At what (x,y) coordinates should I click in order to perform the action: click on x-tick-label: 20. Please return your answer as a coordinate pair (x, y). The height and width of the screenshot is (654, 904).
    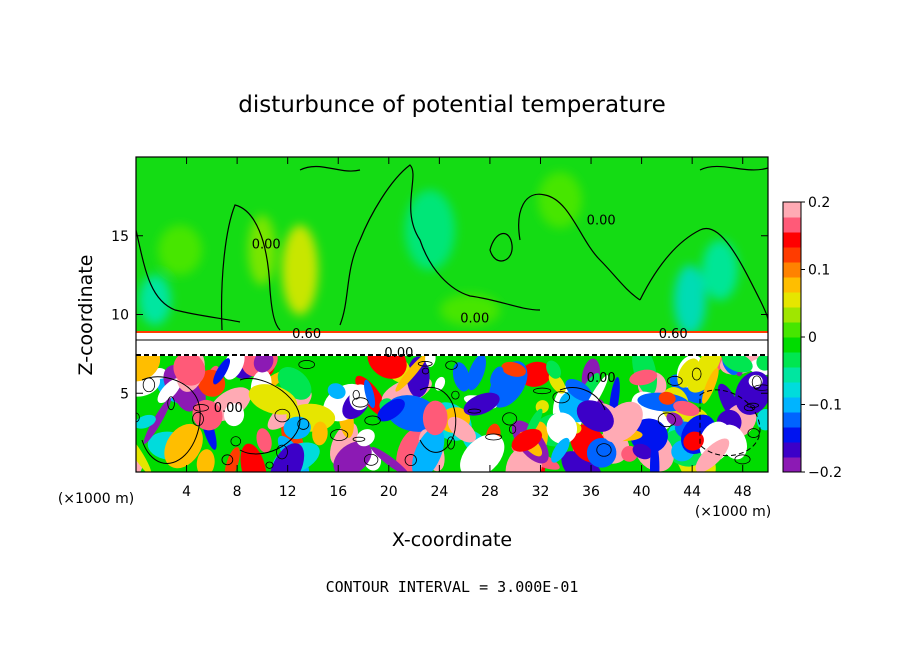
    Looking at the image, I should click on (389, 492).